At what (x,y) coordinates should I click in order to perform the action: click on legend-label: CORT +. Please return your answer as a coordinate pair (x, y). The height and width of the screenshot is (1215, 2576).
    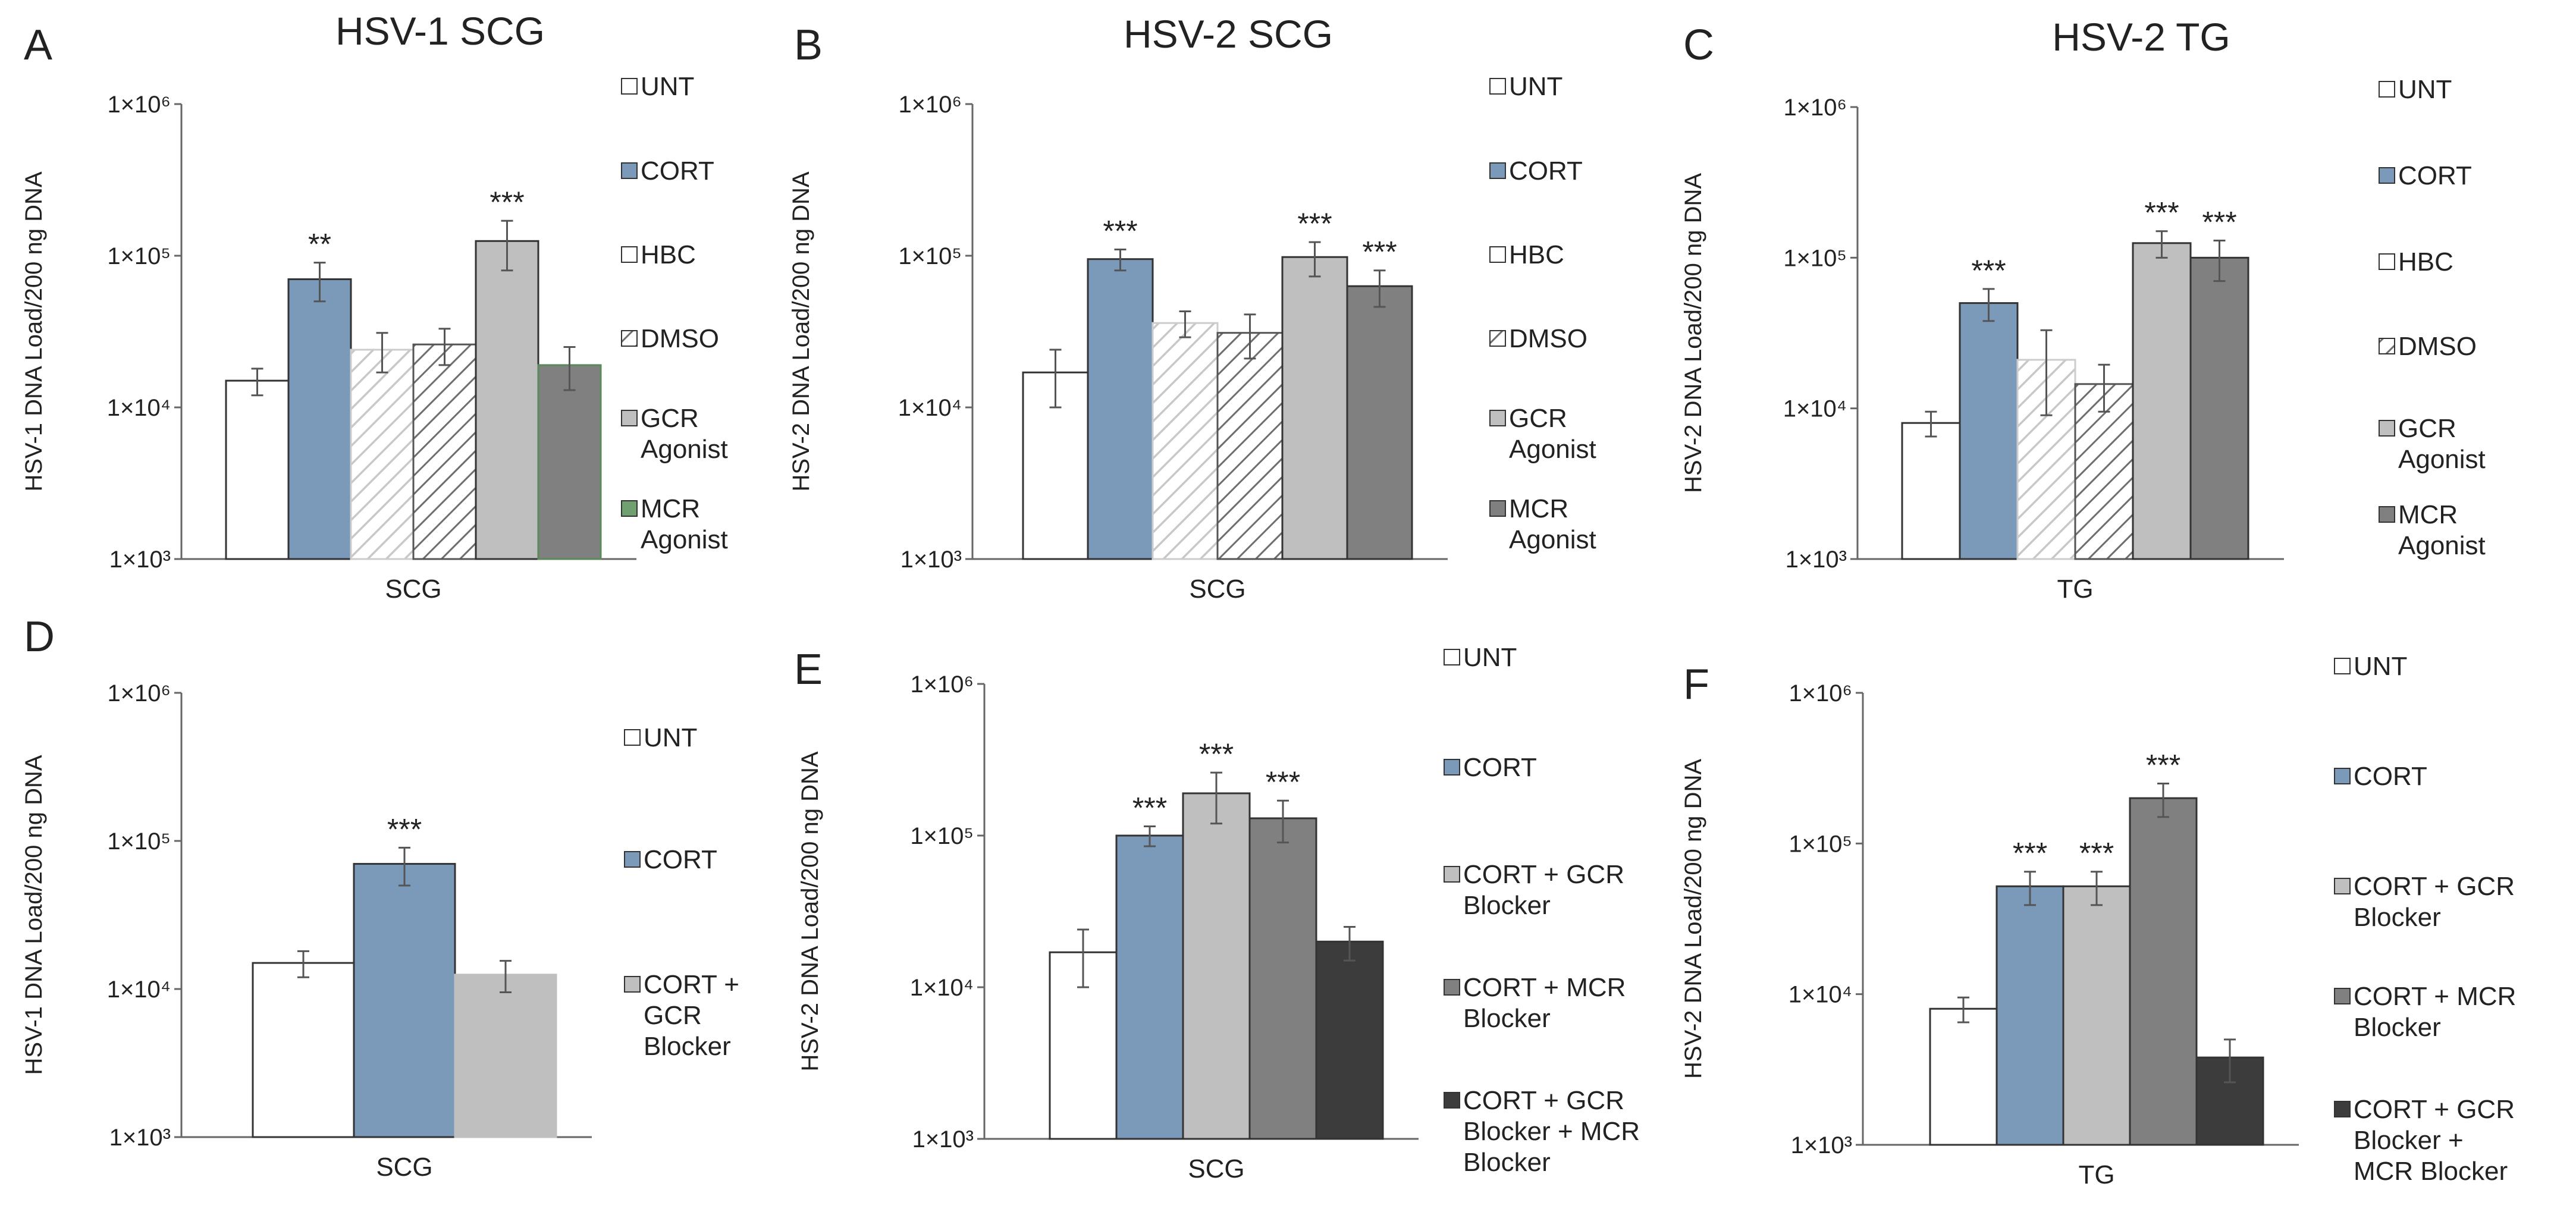
    Looking at the image, I should click on (691, 984).